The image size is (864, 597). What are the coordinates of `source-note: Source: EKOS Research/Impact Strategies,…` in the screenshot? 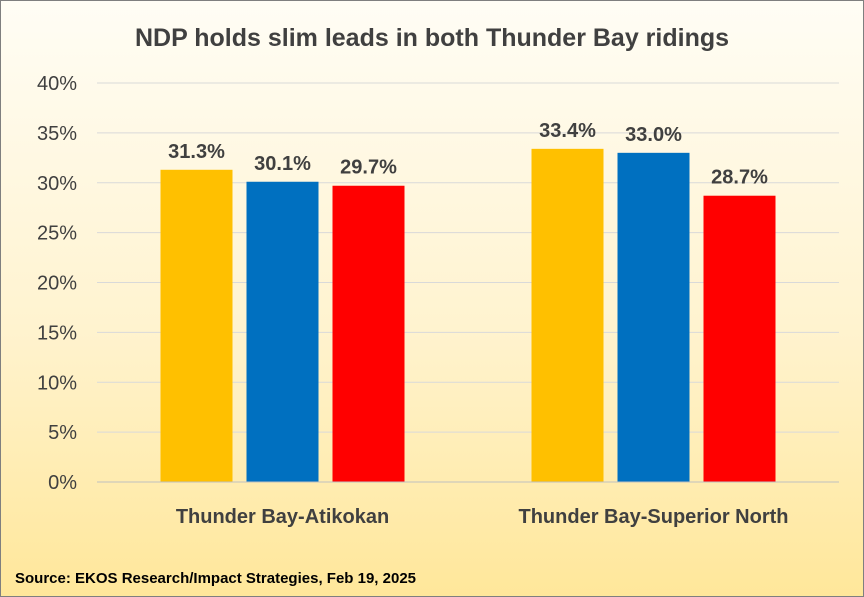 It's located at (215, 578).